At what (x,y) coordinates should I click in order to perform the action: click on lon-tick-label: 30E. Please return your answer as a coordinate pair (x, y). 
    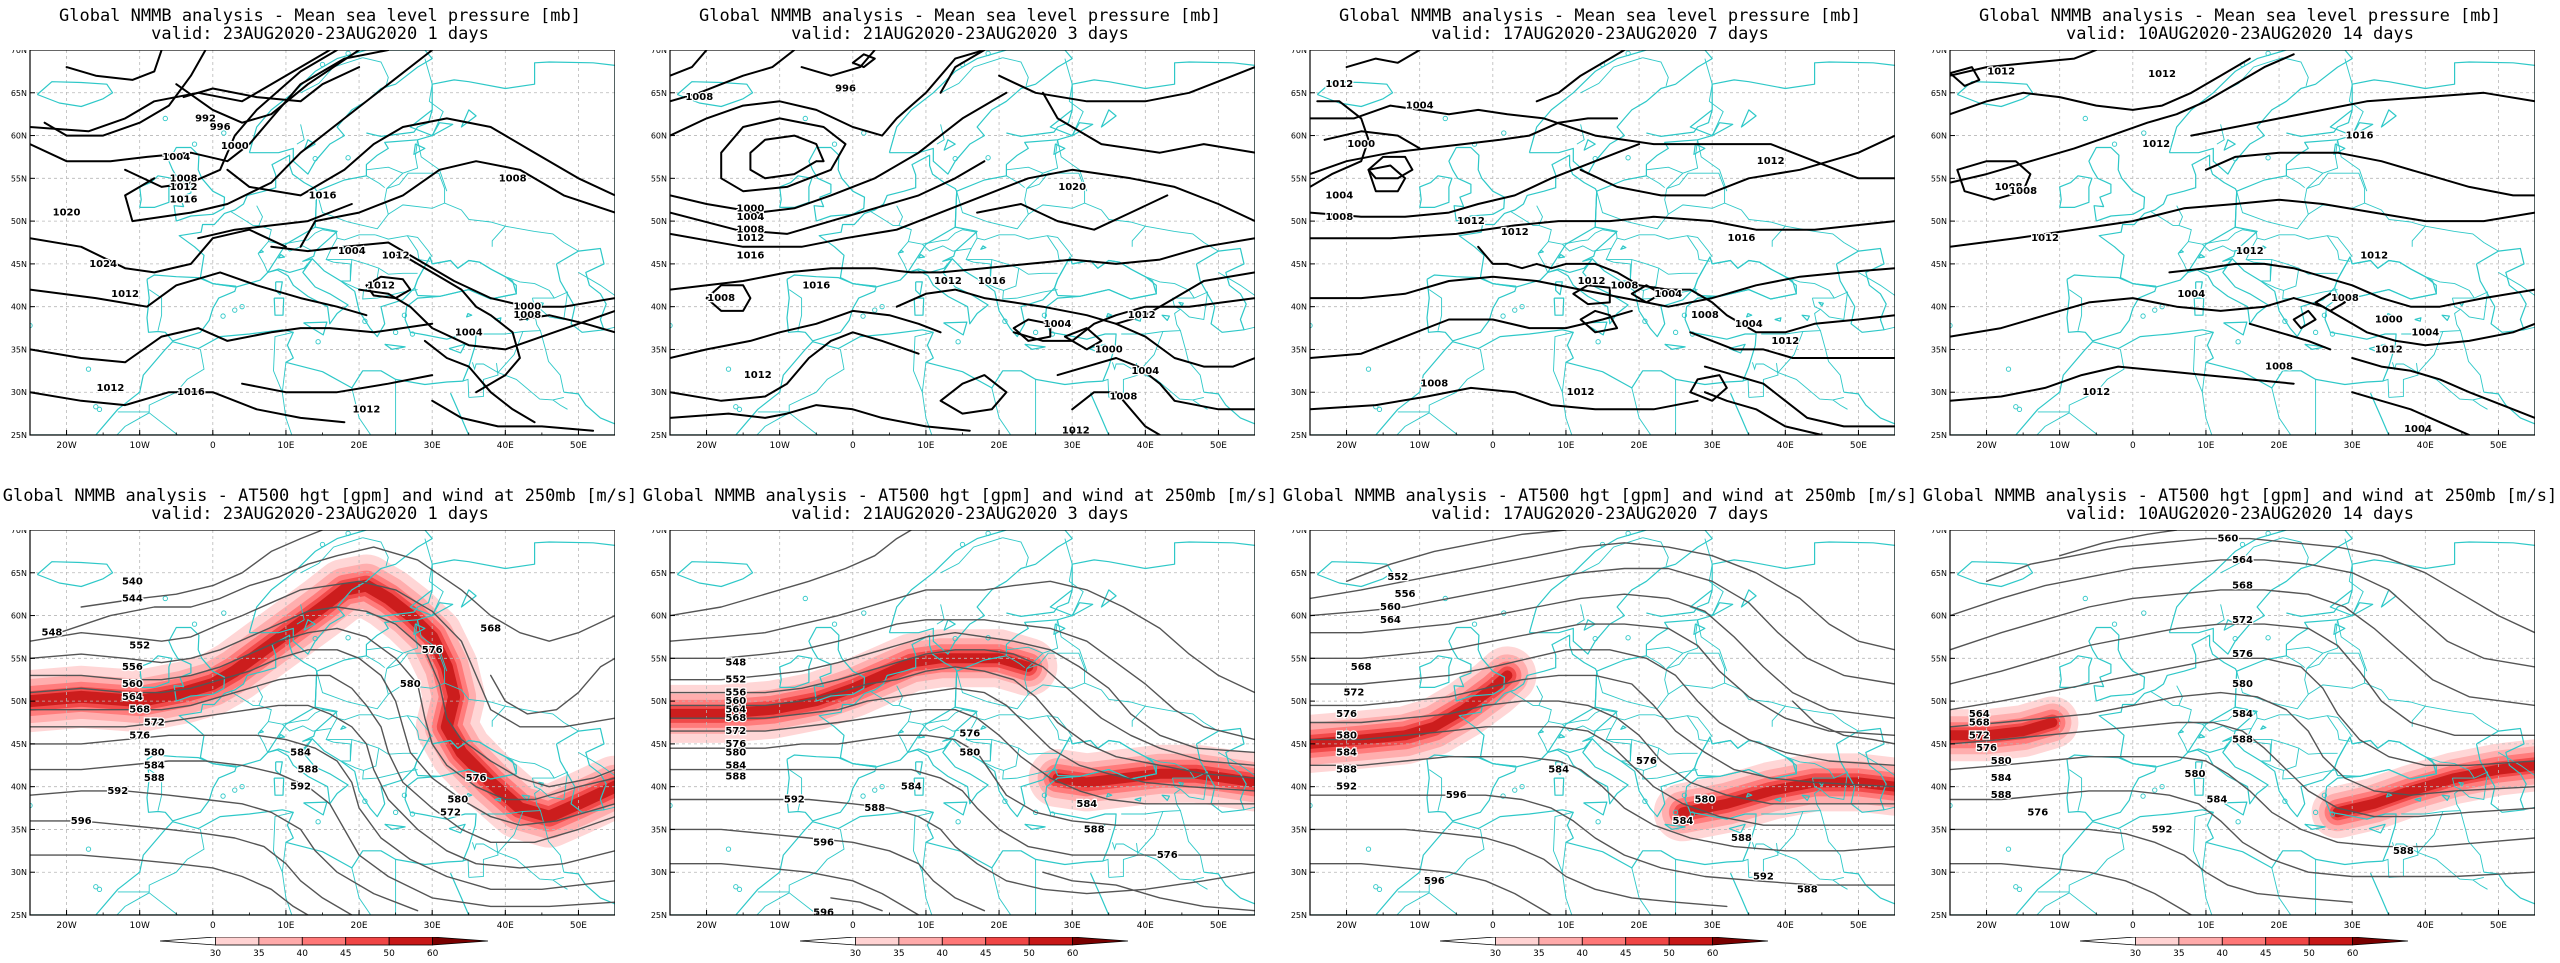
    Looking at the image, I should click on (1072, 926).